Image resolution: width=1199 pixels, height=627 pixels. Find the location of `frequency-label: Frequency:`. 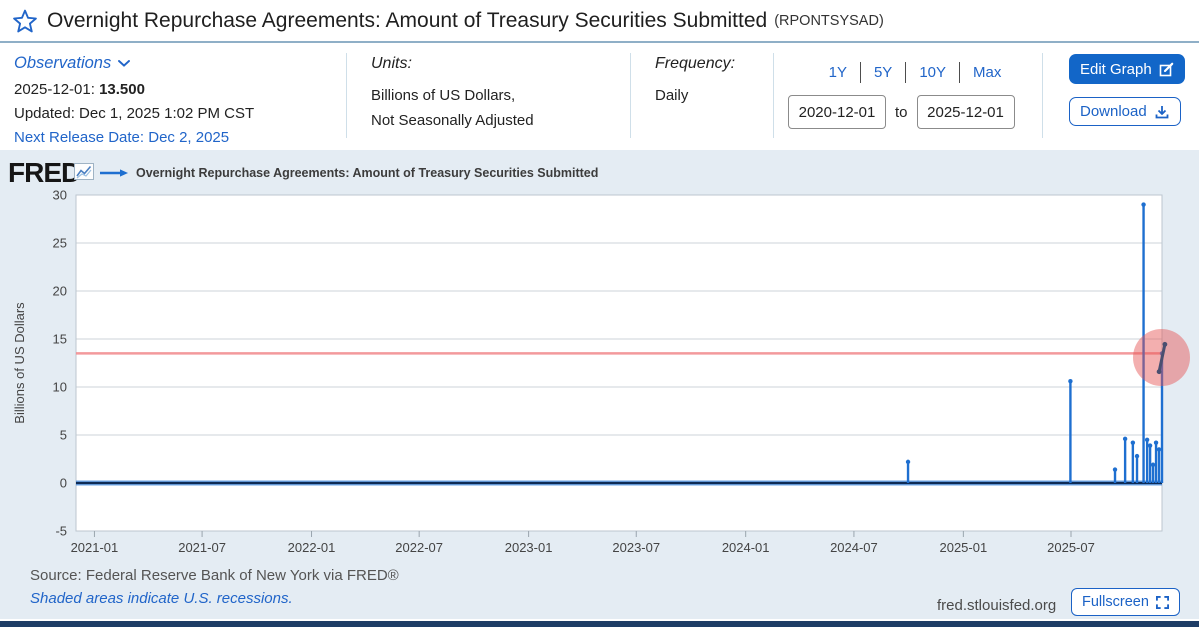

frequency-label: Frequency: is located at coordinates (695, 63).